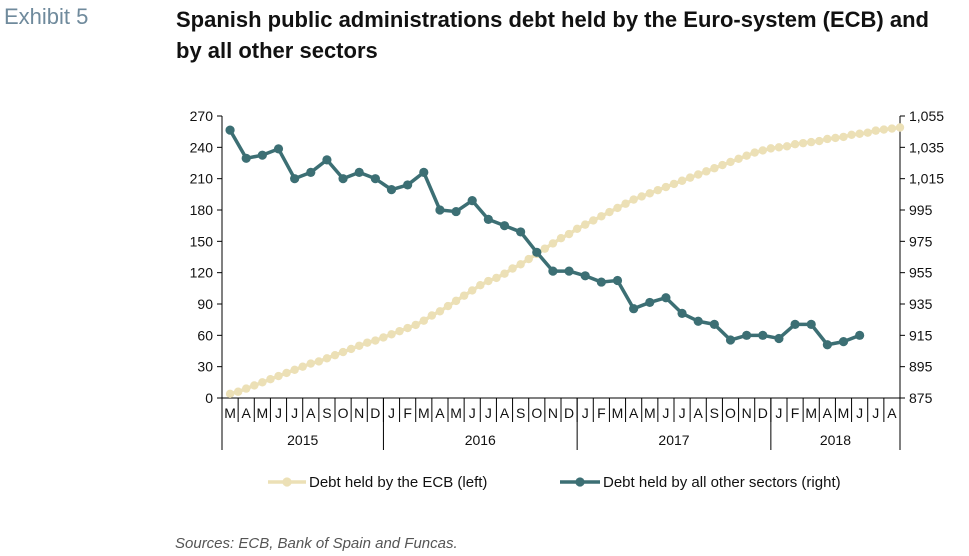 This screenshot has height=556, width=969. I want to click on left-tick-label: 180, so click(202, 210).